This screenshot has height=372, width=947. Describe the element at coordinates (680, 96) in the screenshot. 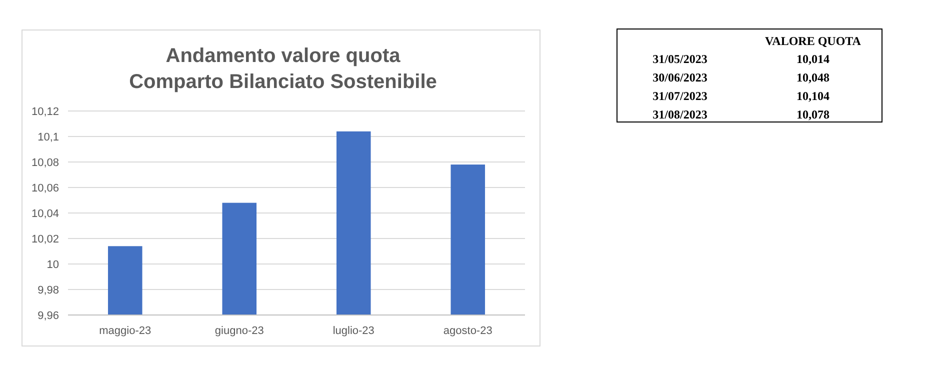

I see `text: 31/07/2023` at that location.